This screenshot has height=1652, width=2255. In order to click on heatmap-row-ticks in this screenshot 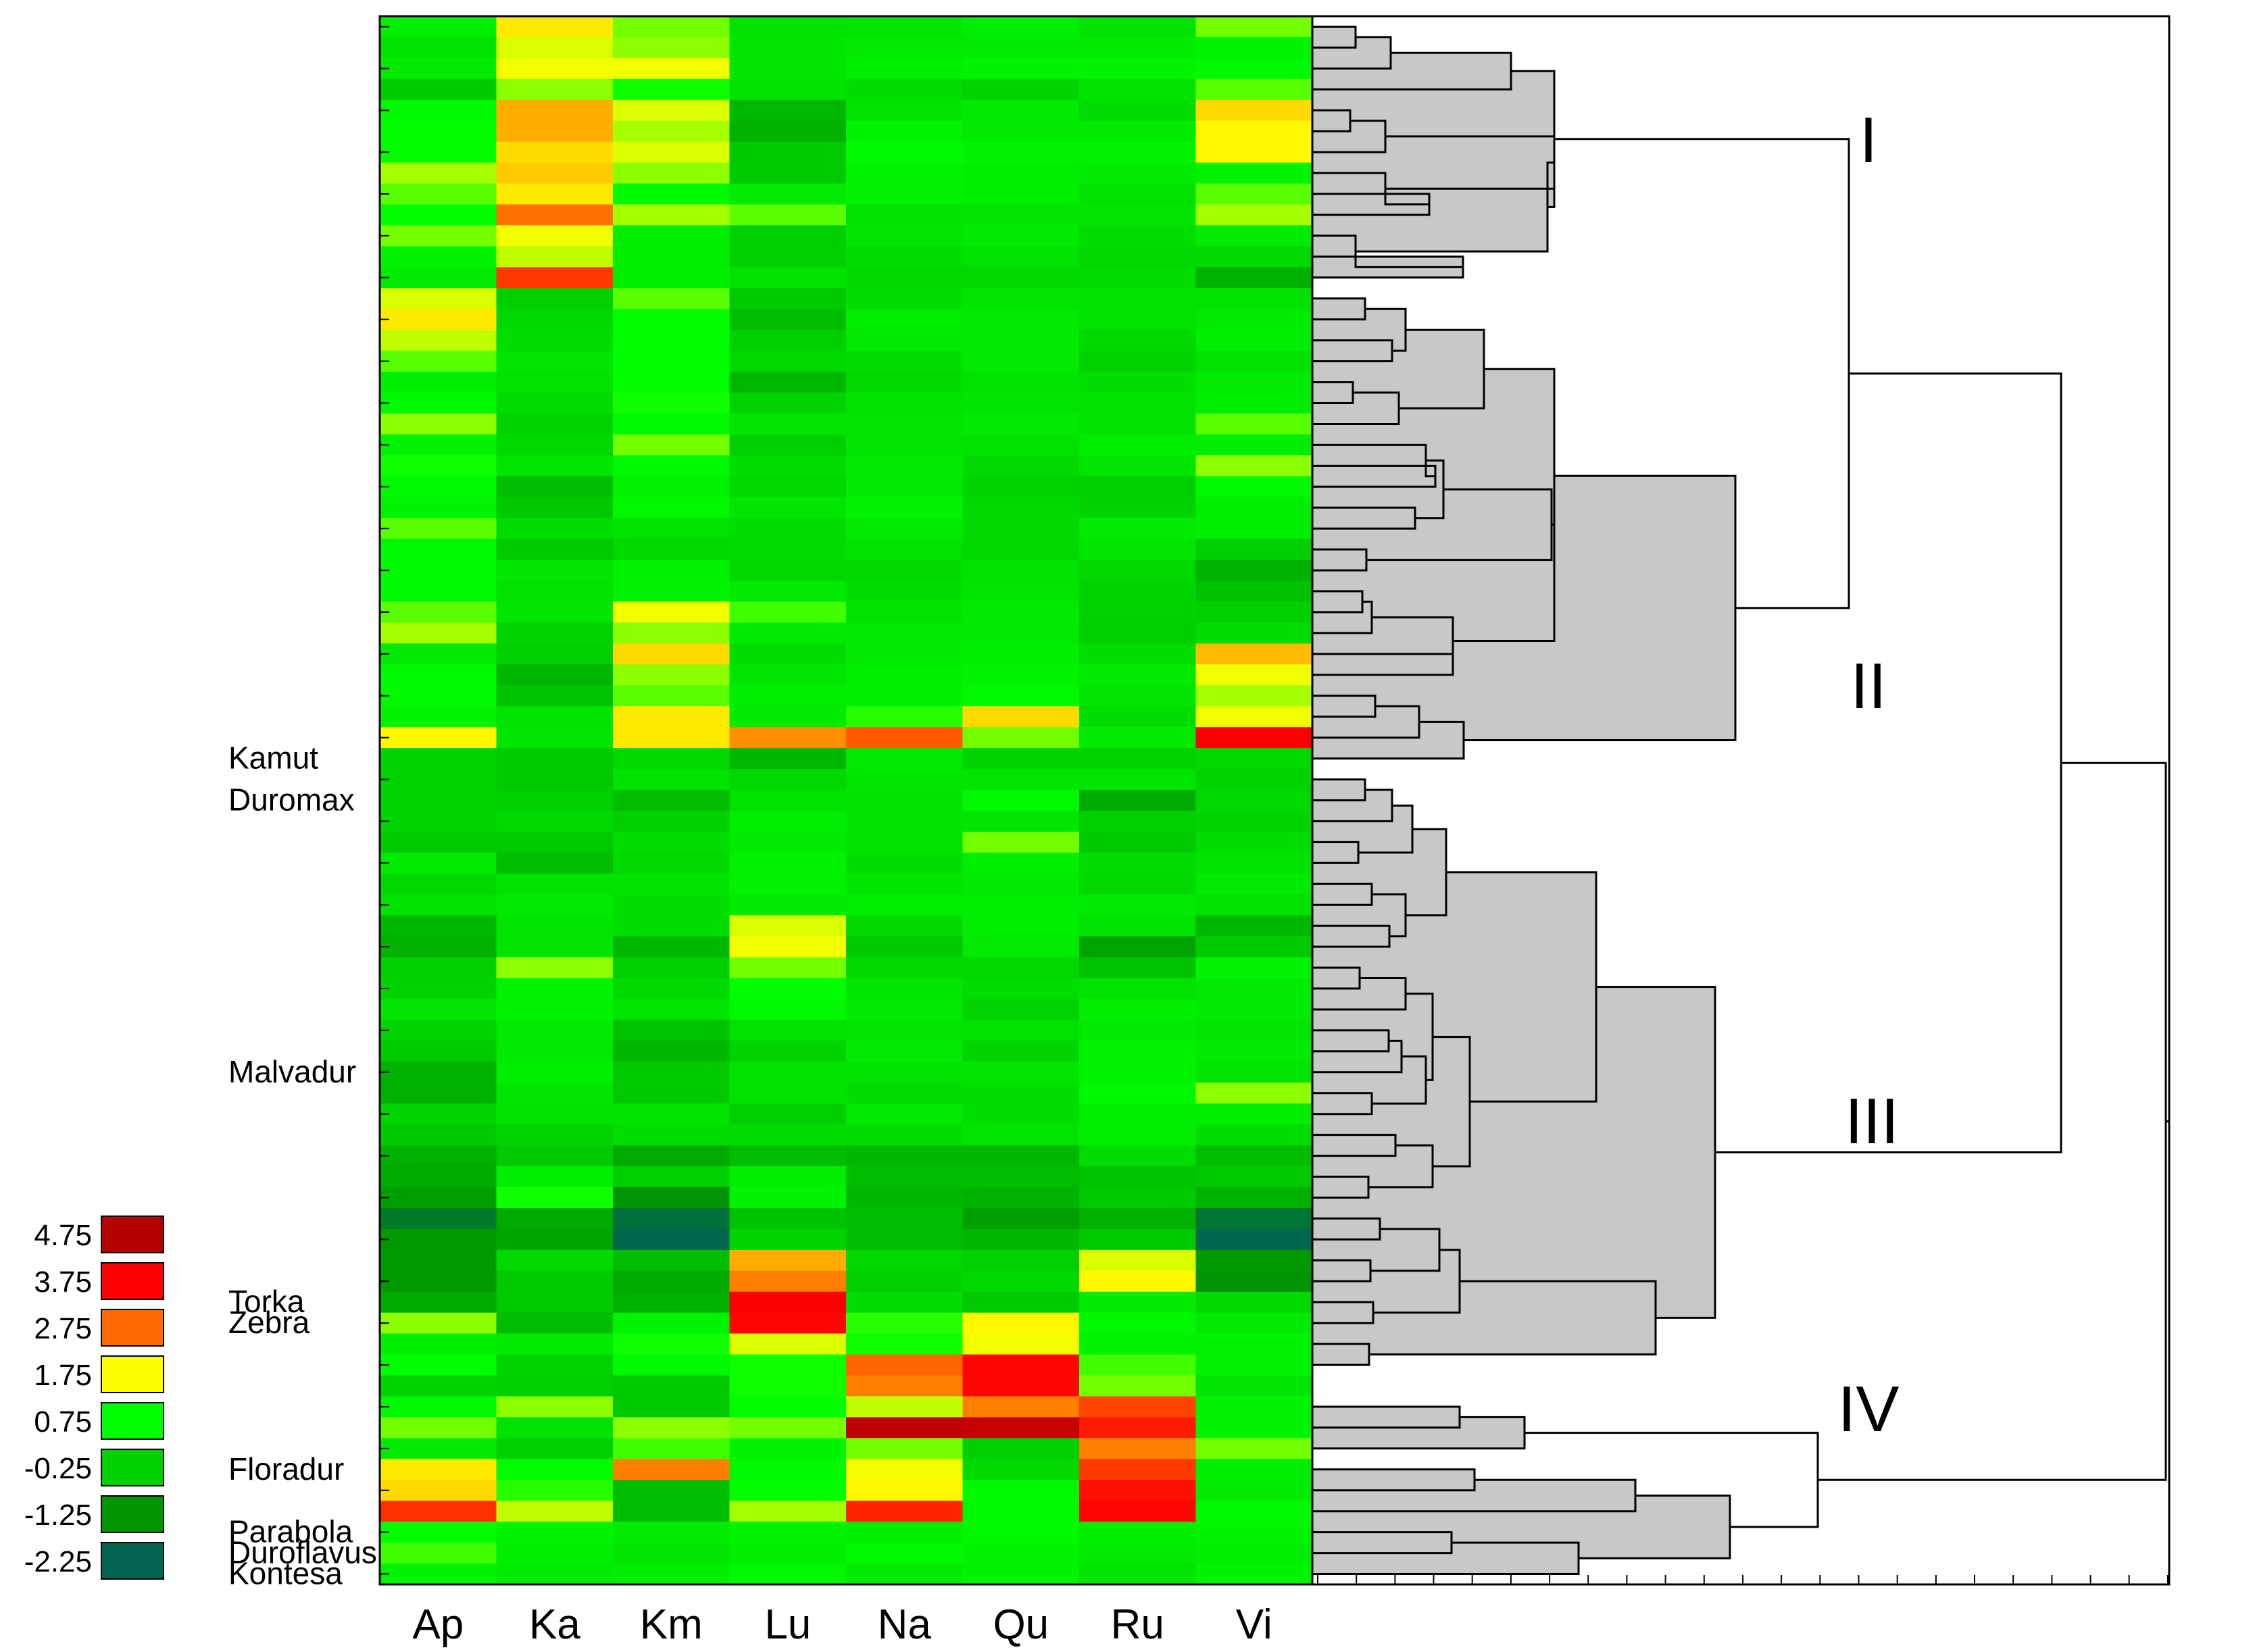, I will do `click(384, 800)`.